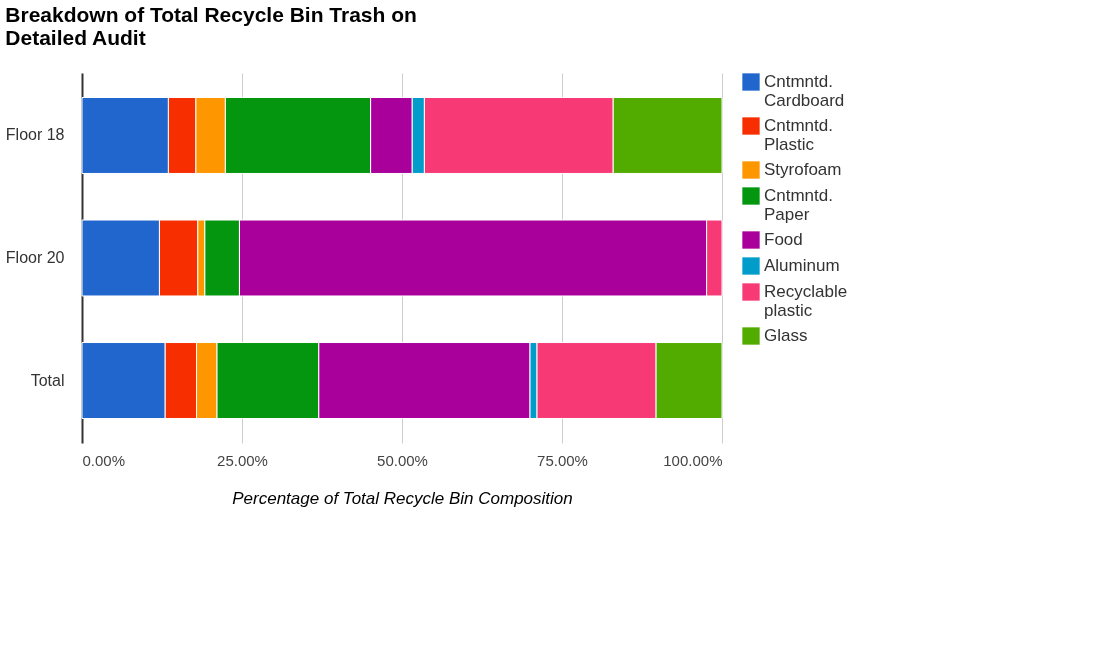 The height and width of the screenshot is (647, 1103). What do you see at coordinates (804, 91) in the screenshot?
I see `legend-label: Cntmntd. Cardboard` at bounding box center [804, 91].